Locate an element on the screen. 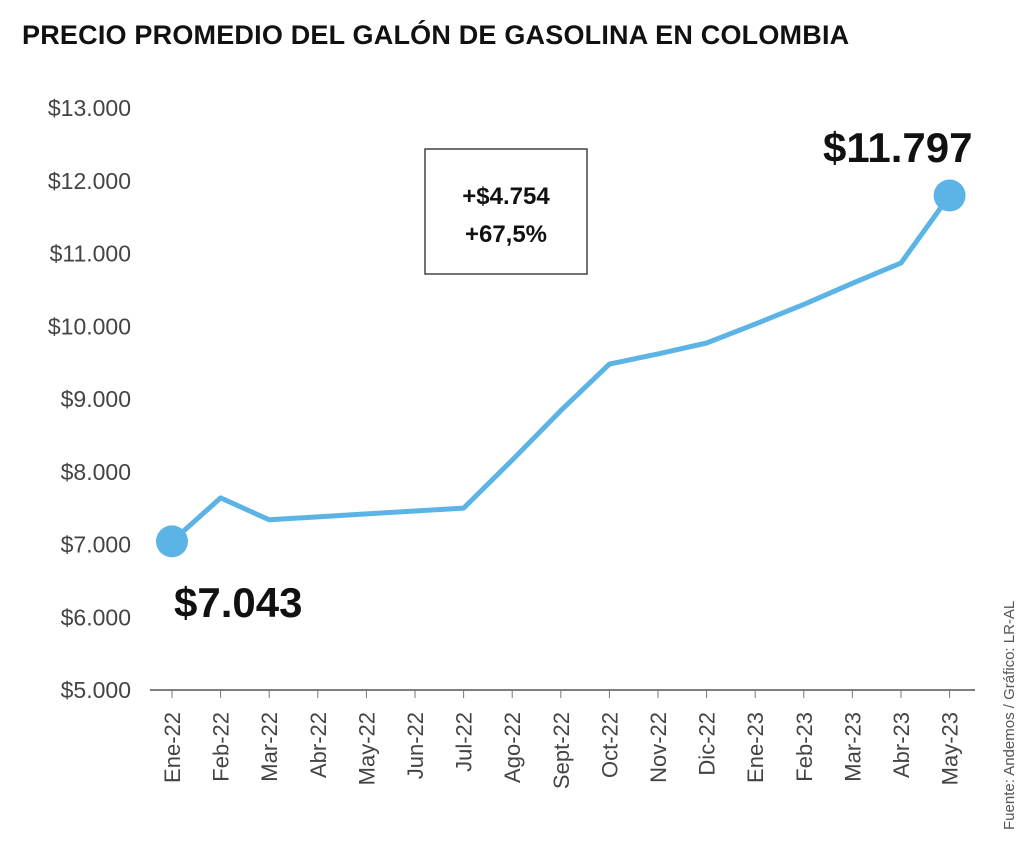 The height and width of the screenshot is (849, 1024). x-tick-label: Ago-22 is located at coordinates (512, 747).